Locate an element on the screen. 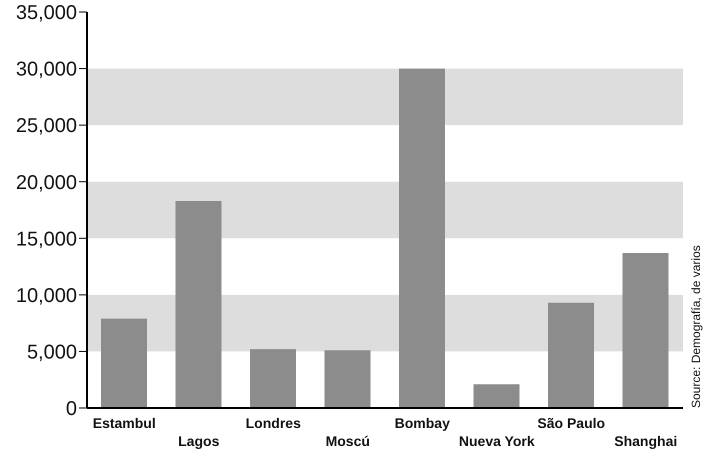 The image size is (718, 456). x-tick-label: Shanghai is located at coordinates (646, 441).